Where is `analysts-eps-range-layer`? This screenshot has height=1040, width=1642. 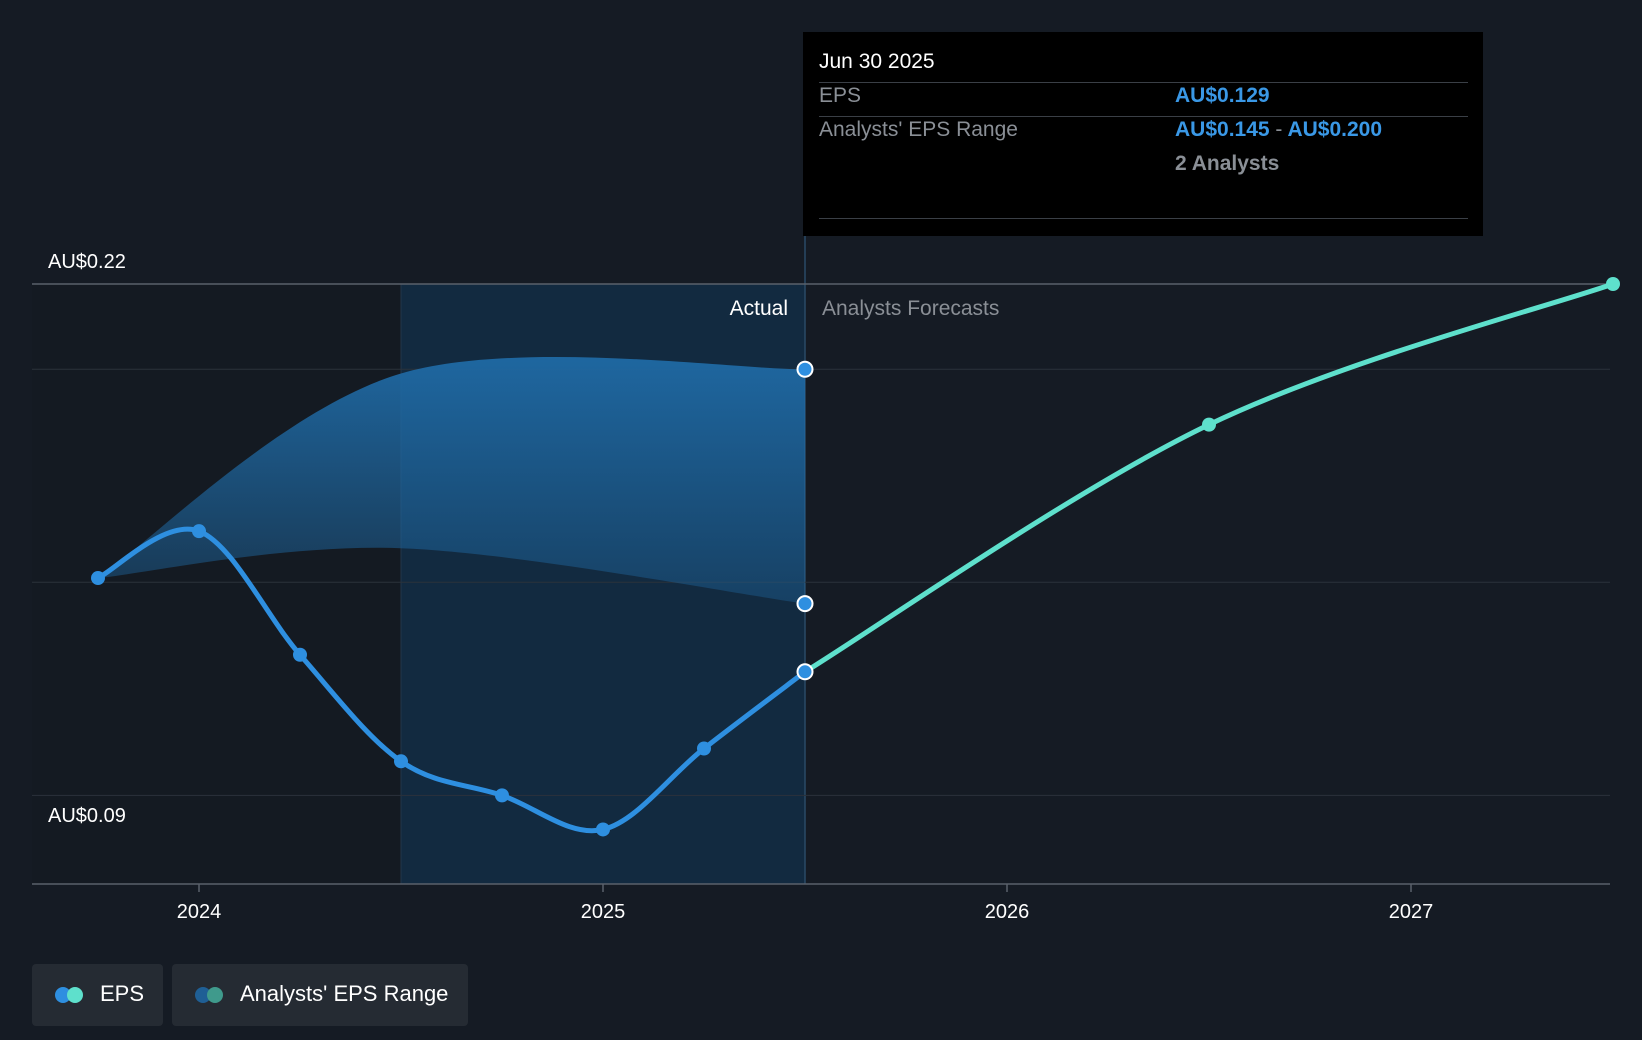
analysts-eps-range-layer is located at coordinates (451, 480).